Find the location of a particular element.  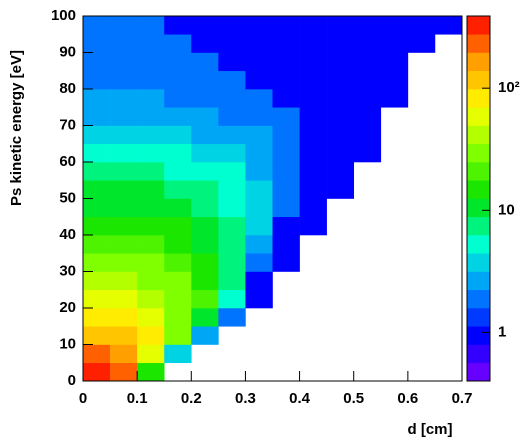

x-tick-label: 0 is located at coordinates (83, 398).